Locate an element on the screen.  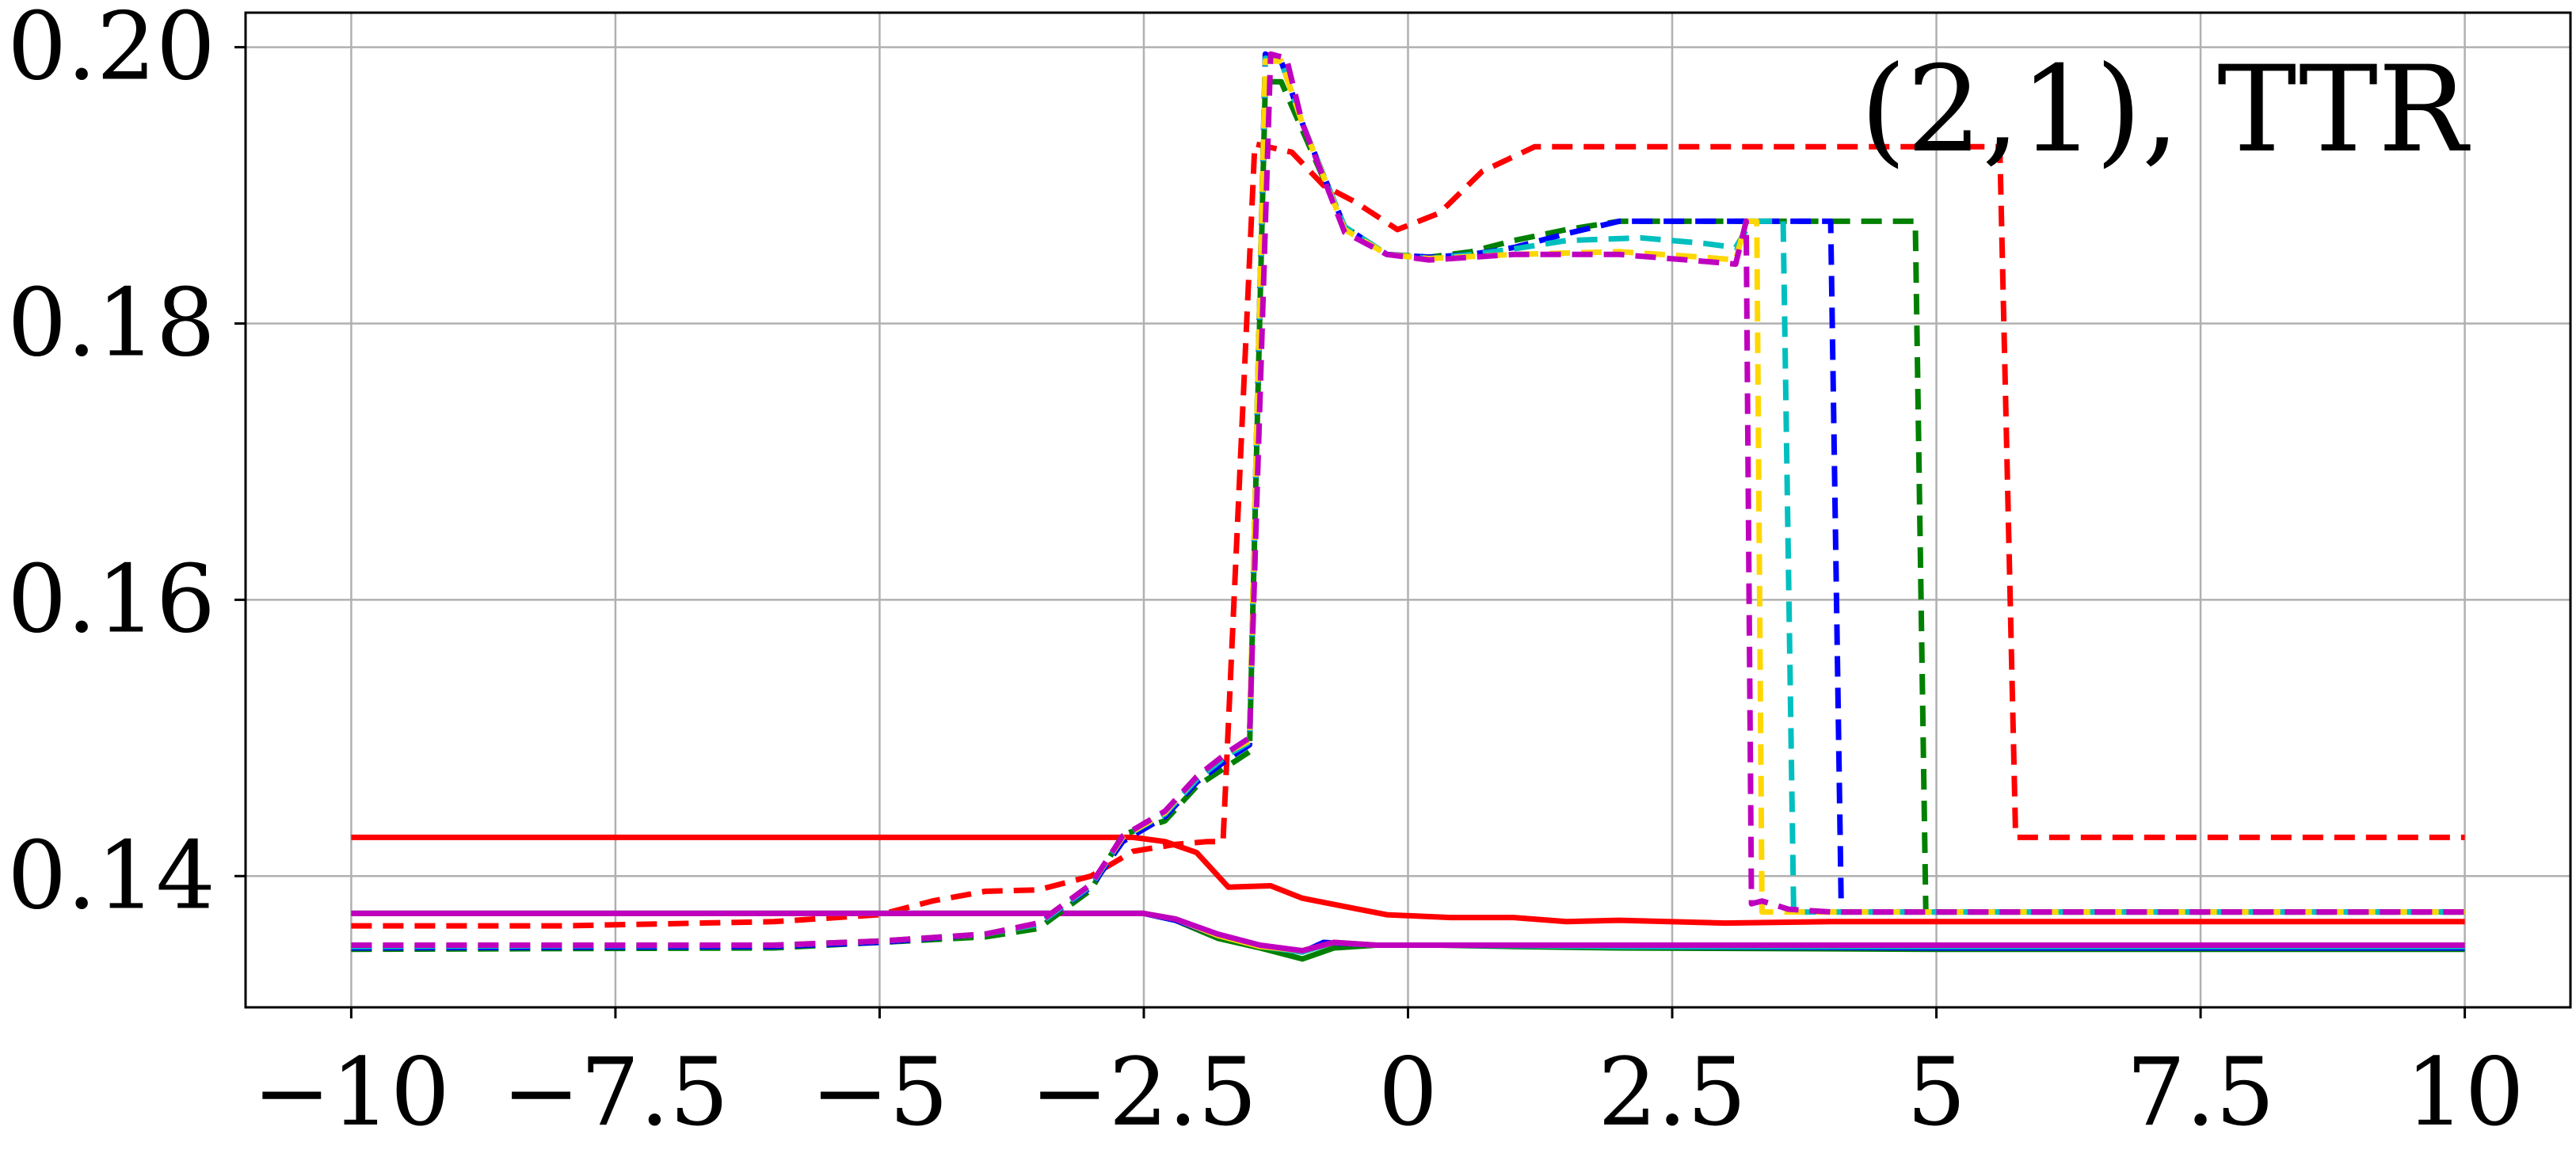
x-tick-label: −10 is located at coordinates (352, 1092).